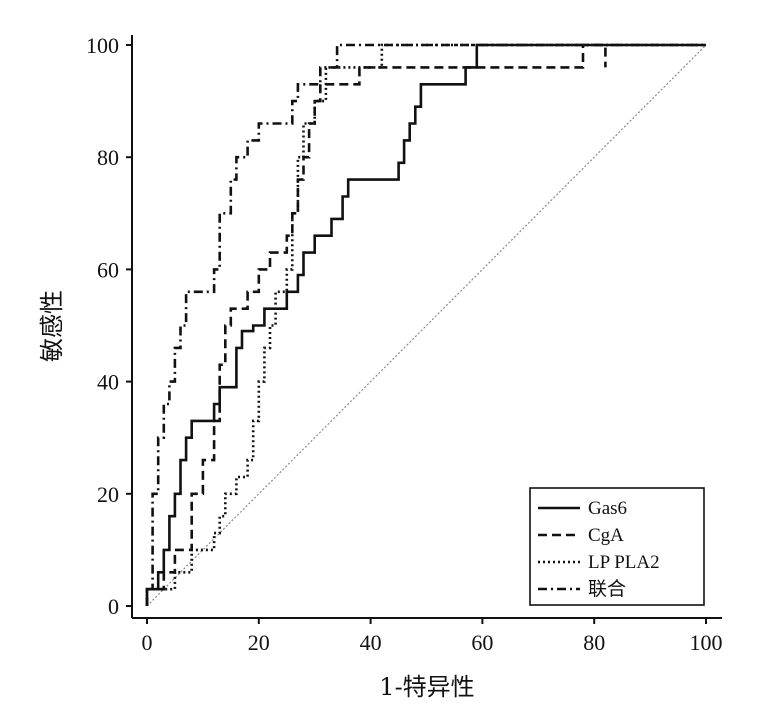 This screenshot has width=760, height=709. What do you see at coordinates (426, 687) in the screenshot?
I see `x-axis-label: 1-特异性` at bounding box center [426, 687].